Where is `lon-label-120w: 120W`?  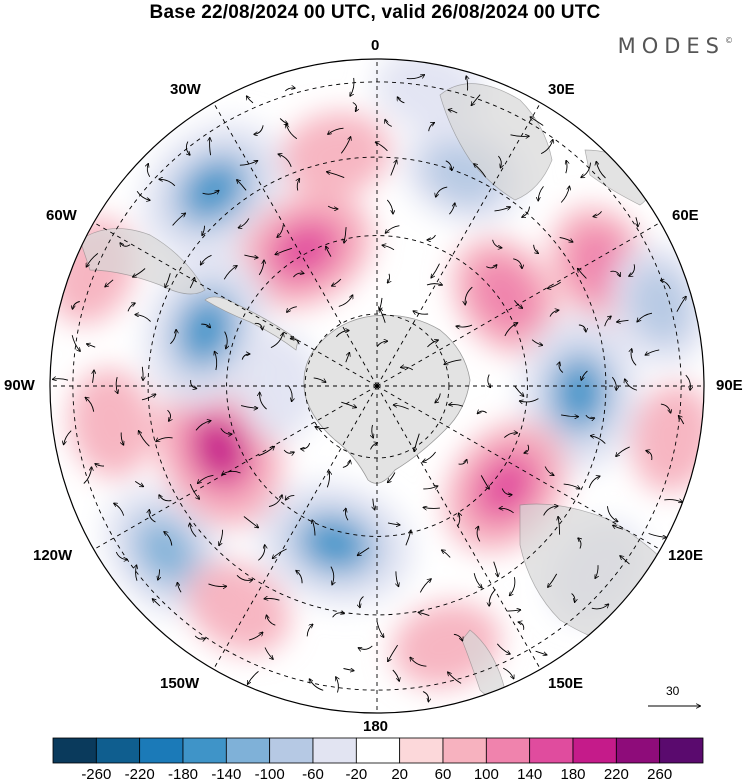
lon-label-120w: 120W is located at coordinates (53, 555).